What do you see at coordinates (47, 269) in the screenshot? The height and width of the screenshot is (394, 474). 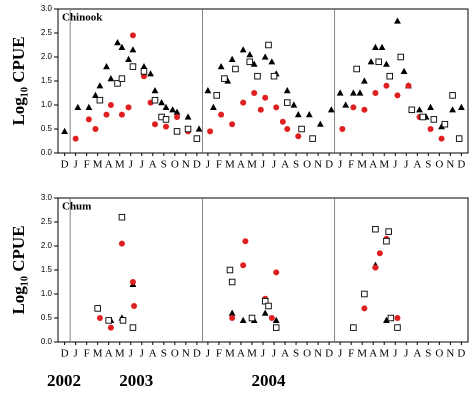 I see `y-tick-label: 1.5` at bounding box center [47, 269].